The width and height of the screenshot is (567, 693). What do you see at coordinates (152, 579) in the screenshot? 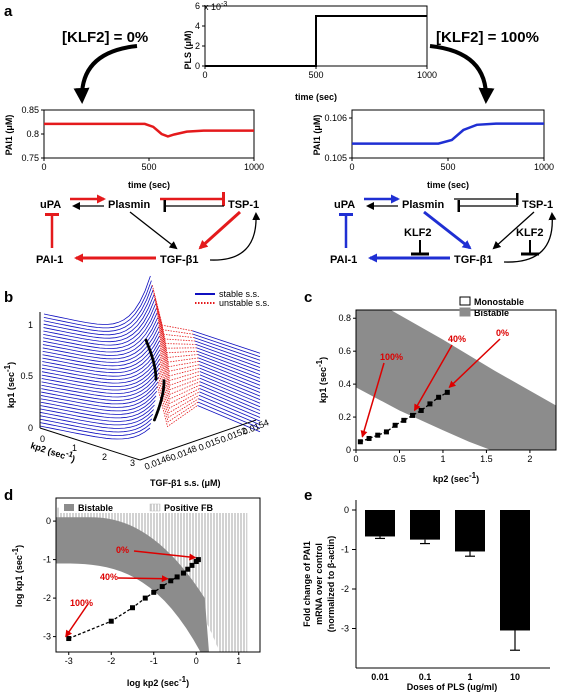
I see `d-positive-fb-region` at bounding box center [152, 579].